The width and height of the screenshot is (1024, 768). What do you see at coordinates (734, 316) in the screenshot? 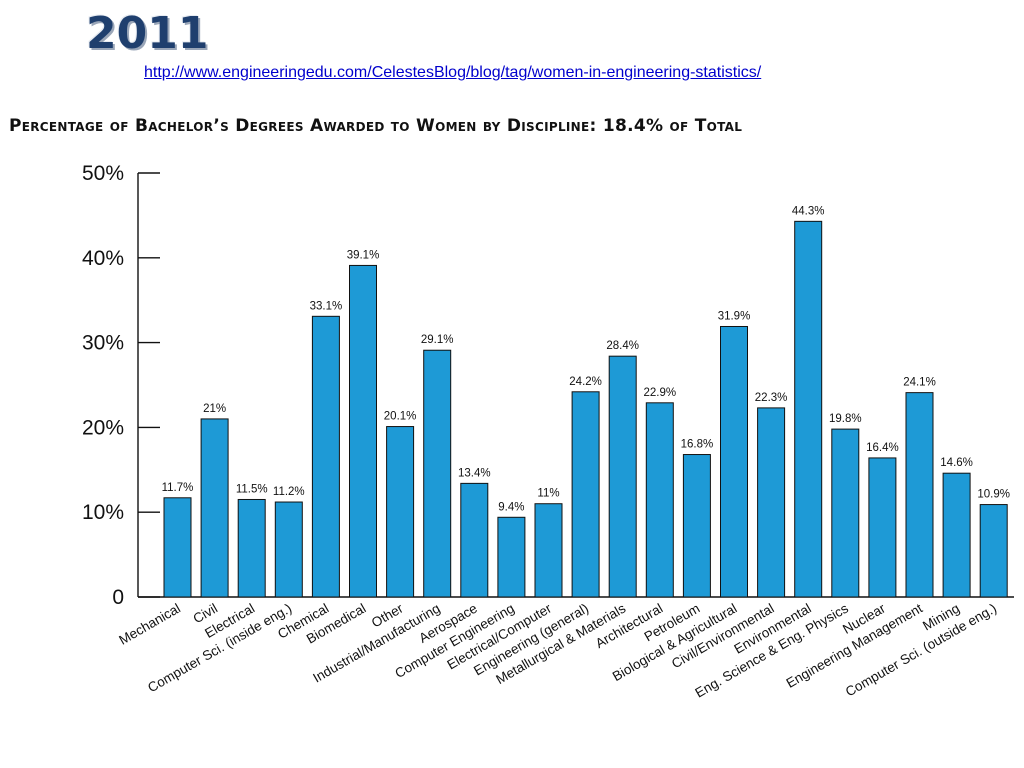
I see `bar-data-label: 31.9%` at bounding box center [734, 316].